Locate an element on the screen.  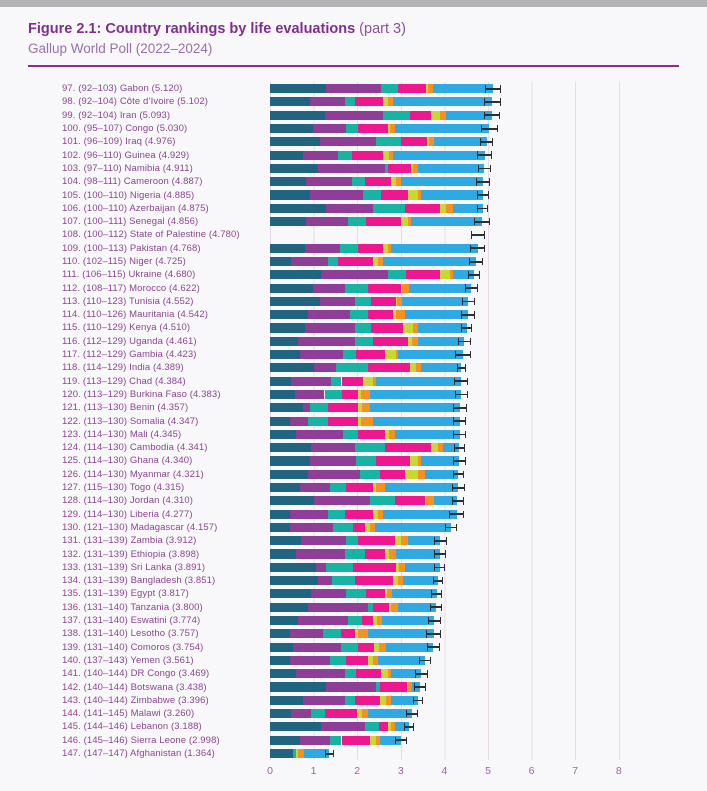
country-label: 117. (112–129) Gambia (4.423) is located at coordinates (129, 355).